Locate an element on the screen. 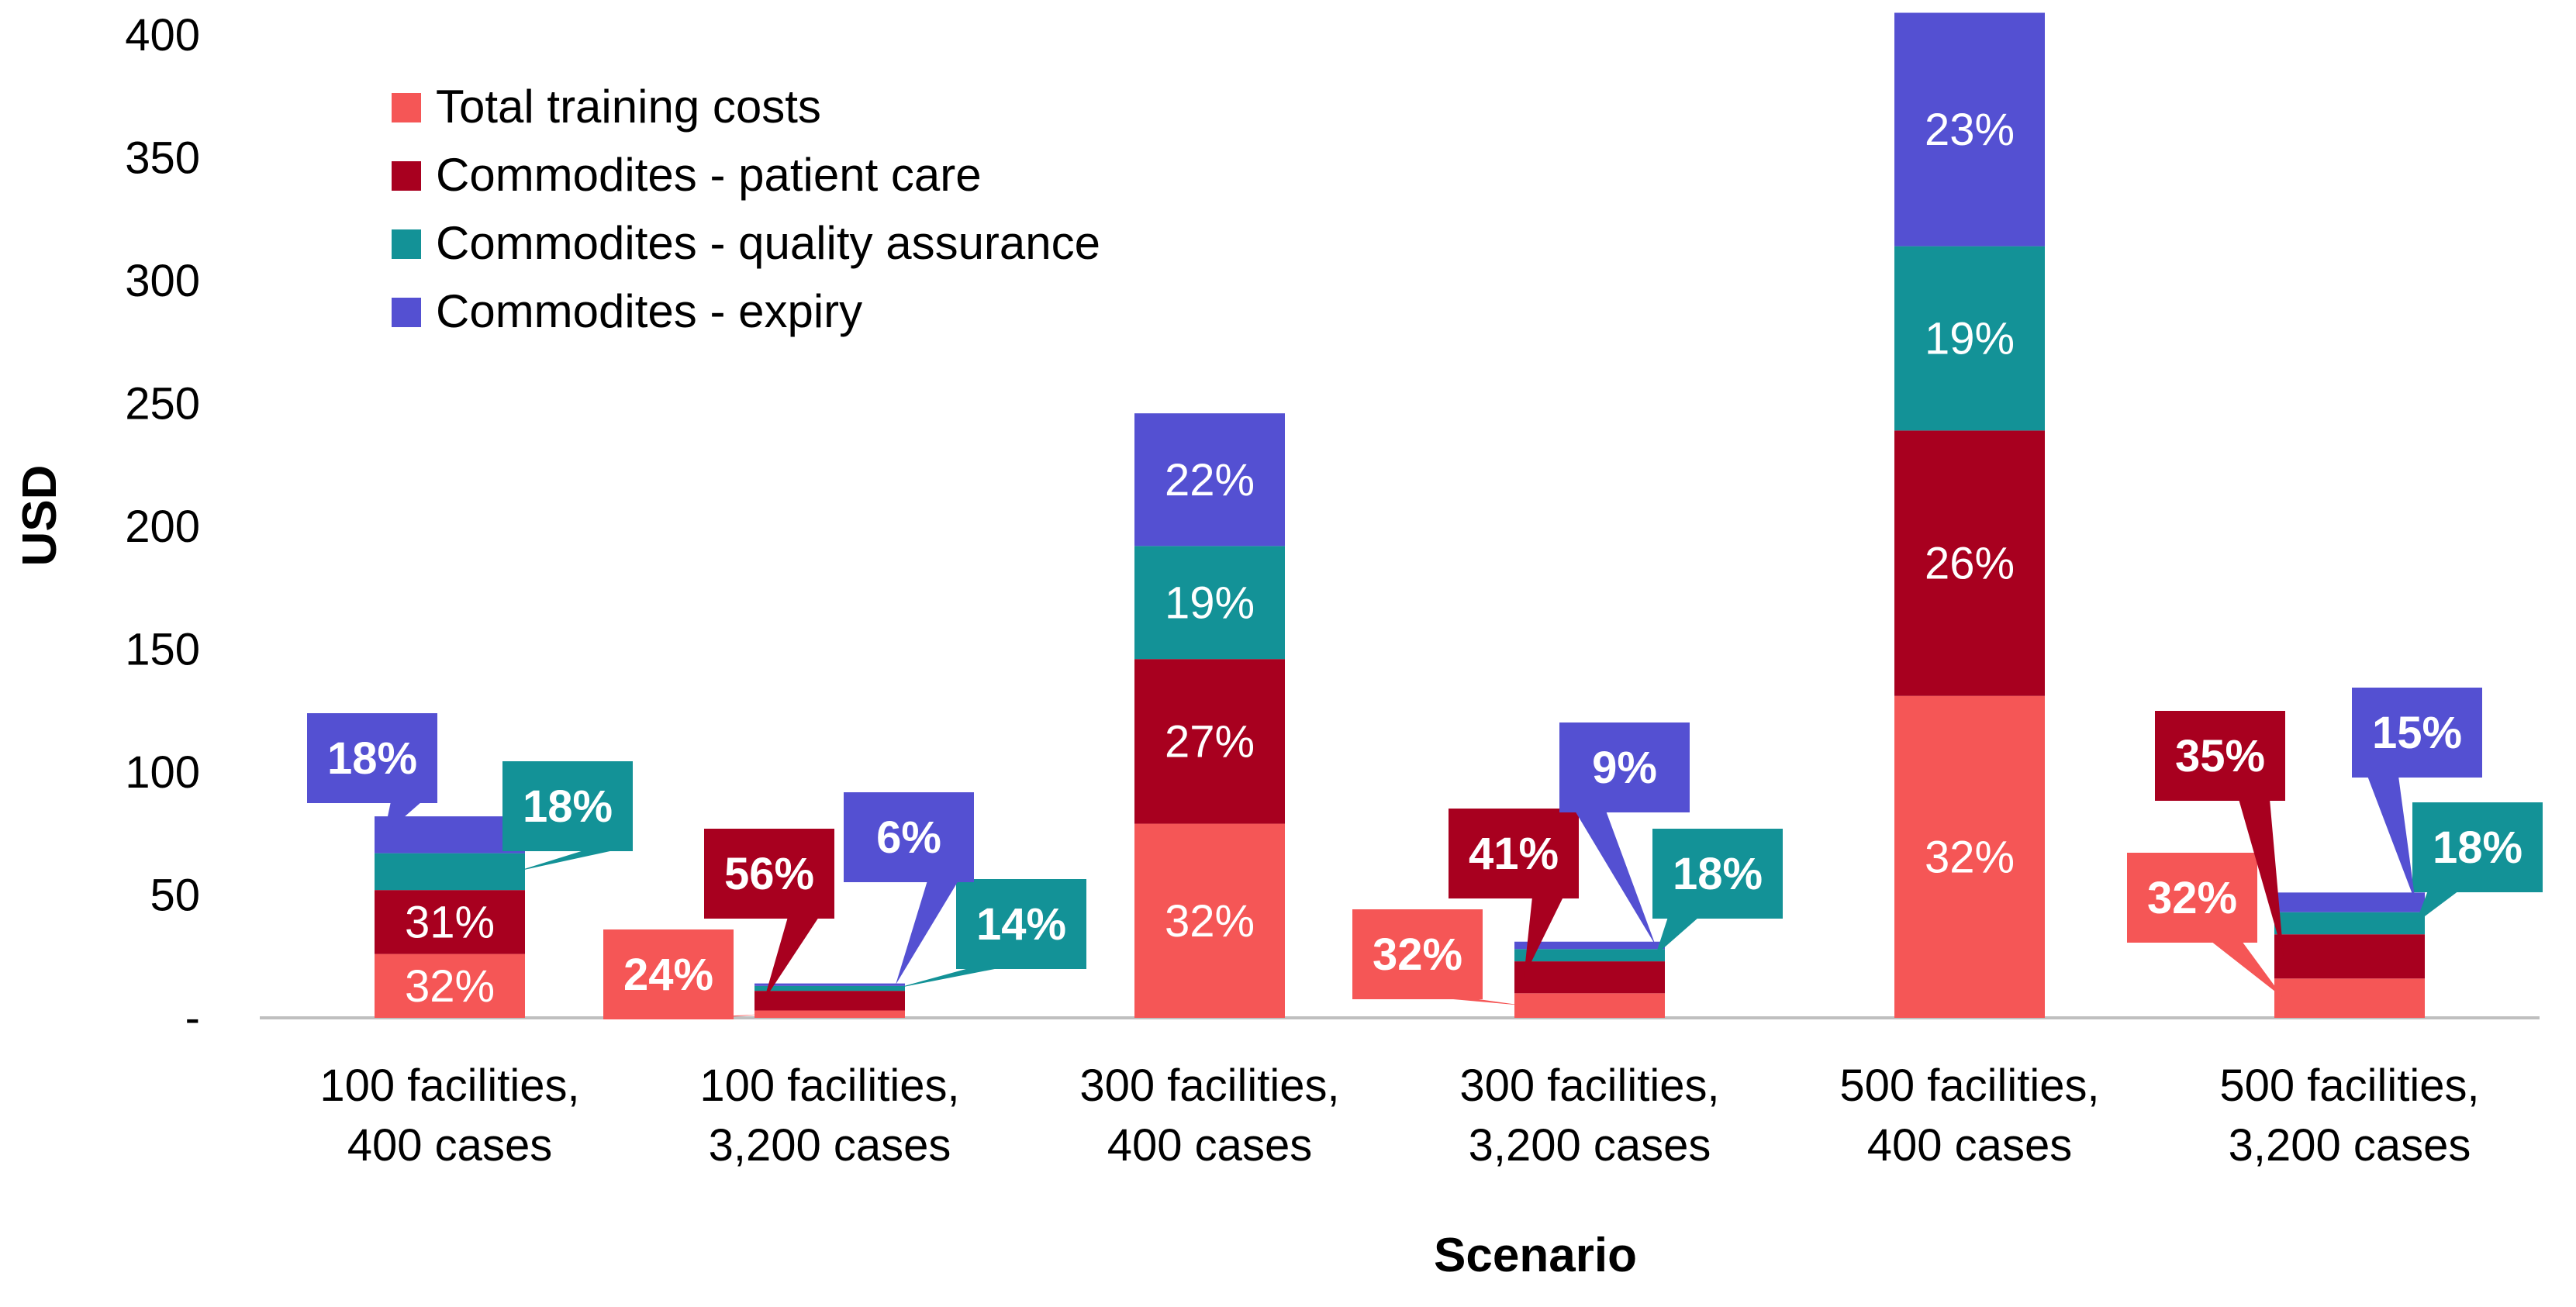 Image resolution: width=2576 pixels, height=1307 pixels. legend-entry: Commodites - expiry is located at coordinates (649, 311).